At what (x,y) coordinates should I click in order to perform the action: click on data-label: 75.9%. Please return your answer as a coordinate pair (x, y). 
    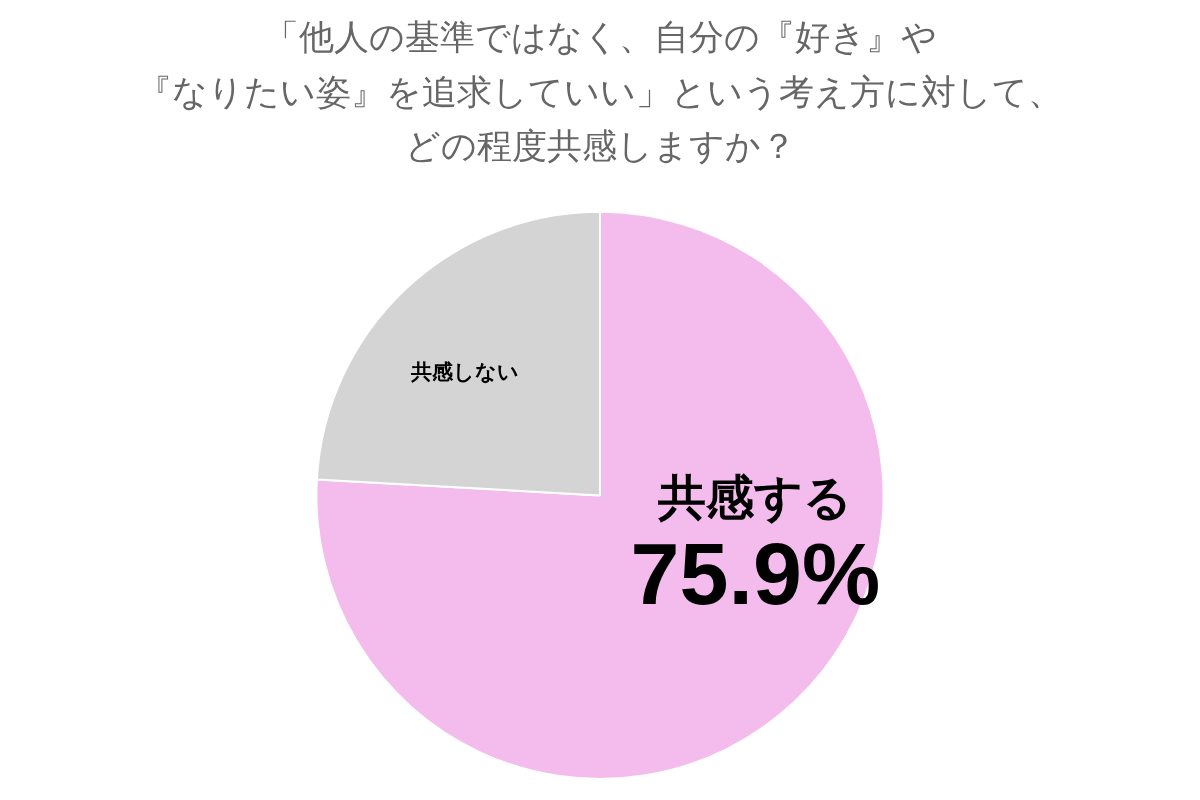
    Looking at the image, I should click on (755, 574).